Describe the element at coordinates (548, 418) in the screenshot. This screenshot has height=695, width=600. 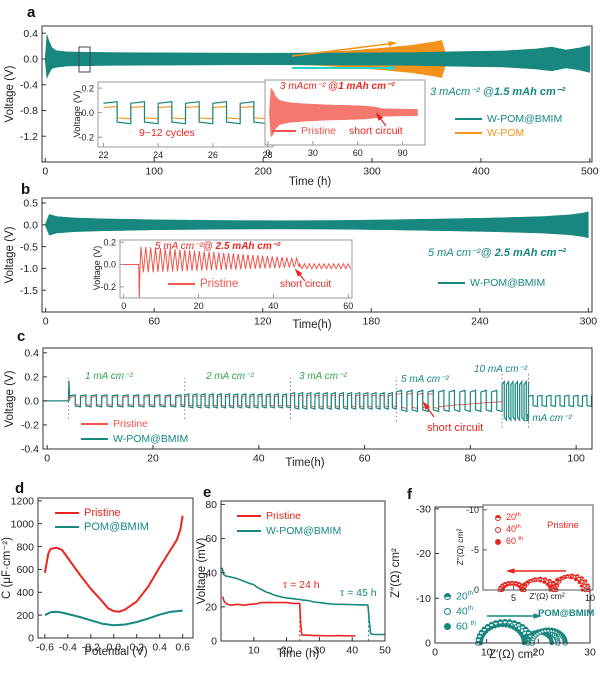
I see `rate-label-1ma-return: 1 mA cm⁻²` at that location.